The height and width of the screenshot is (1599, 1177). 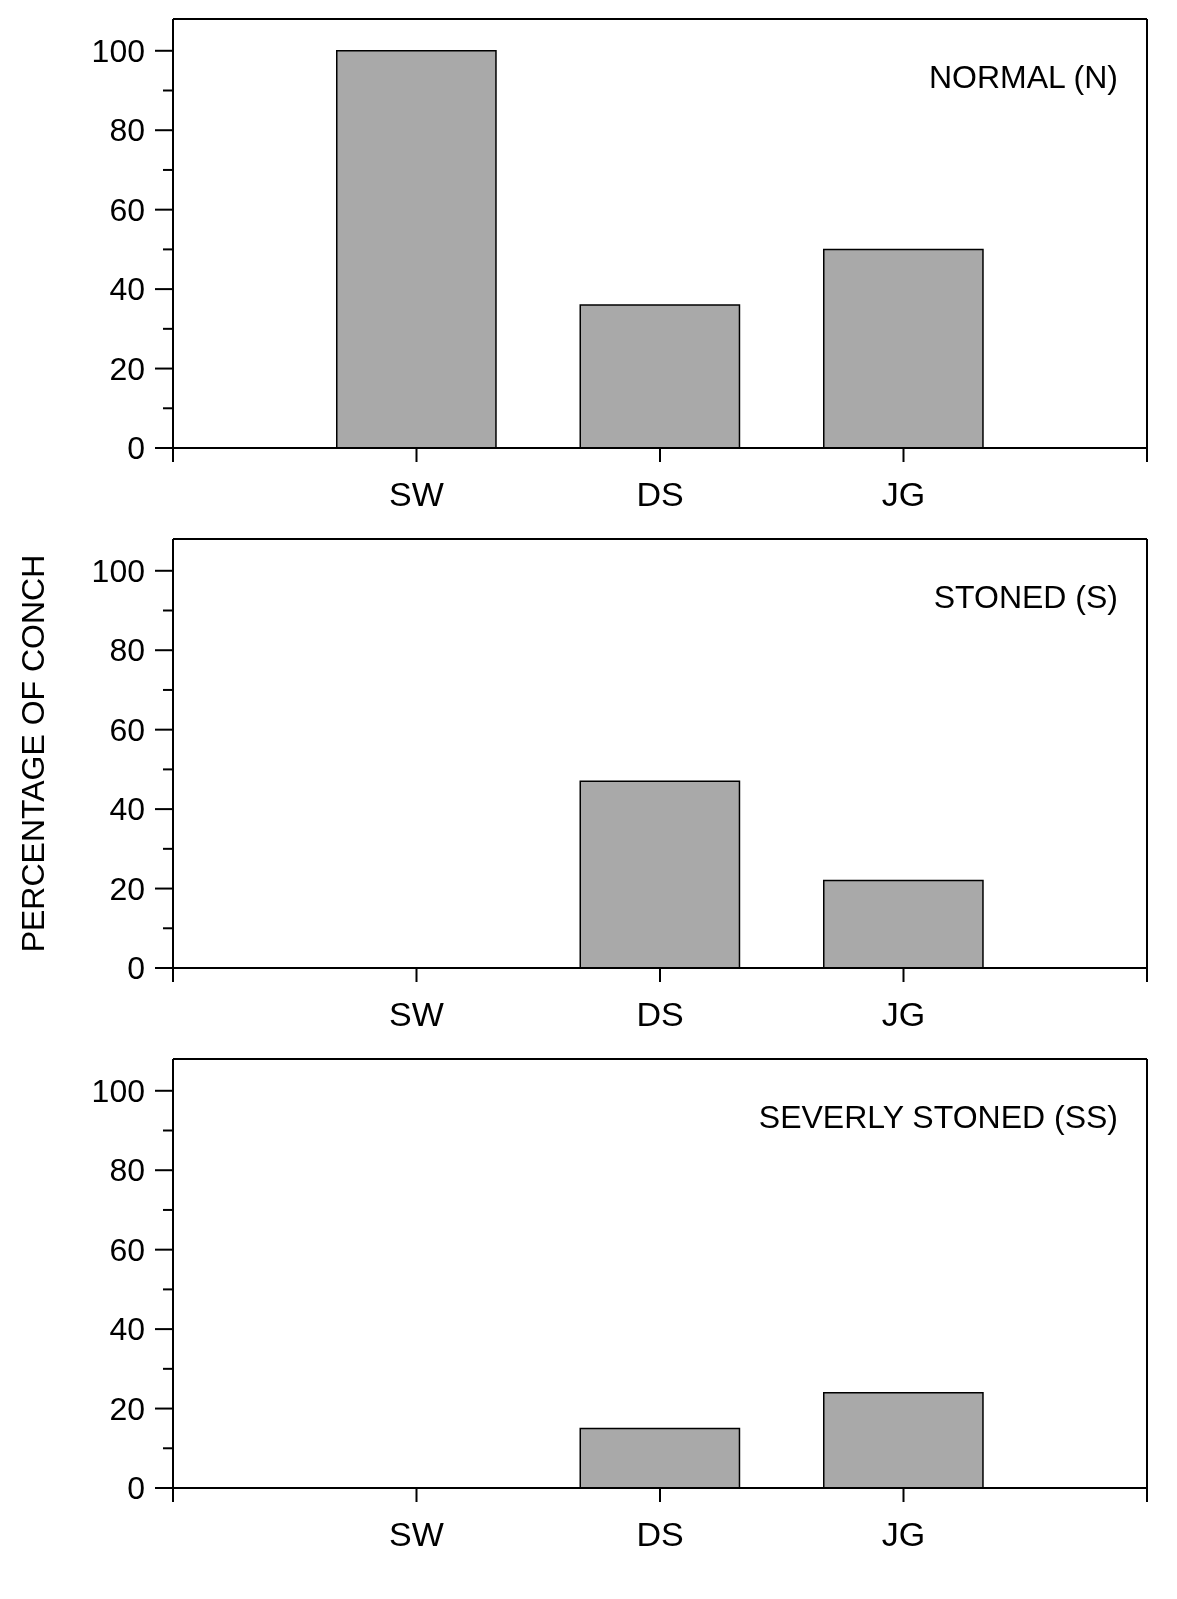 What do you see at coordinates (33, 753) in the screenshot?
I see `y-axis-title: PERCENTAGE OF CONCH` at bounding box center [33, 753].